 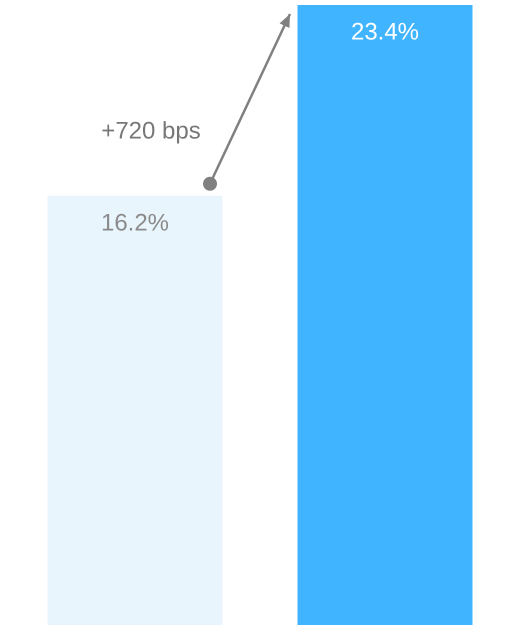 I want to click on data-label: 16.2%, so click(x=135, y=222).